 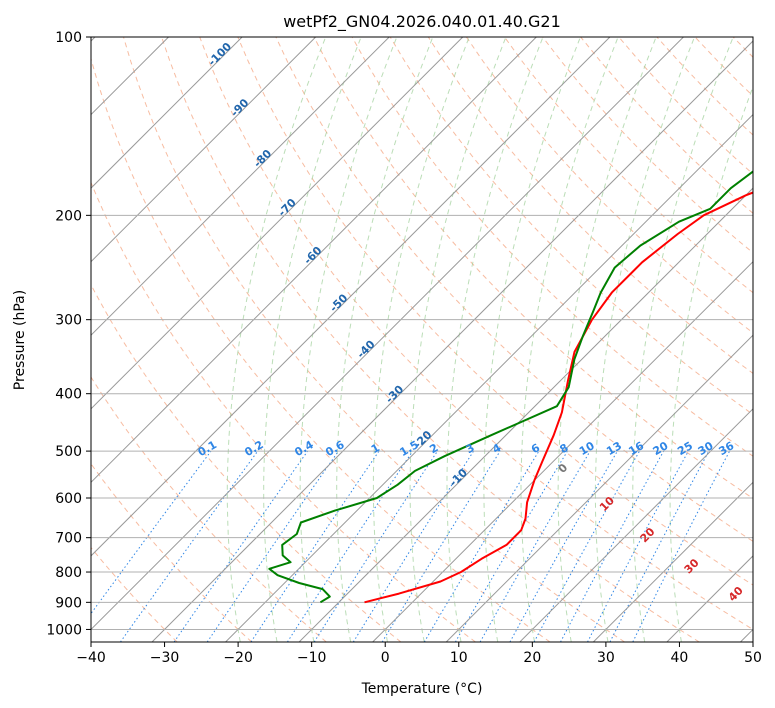 I want to click on y-tick-label: 900, so click(x=68, y=603).